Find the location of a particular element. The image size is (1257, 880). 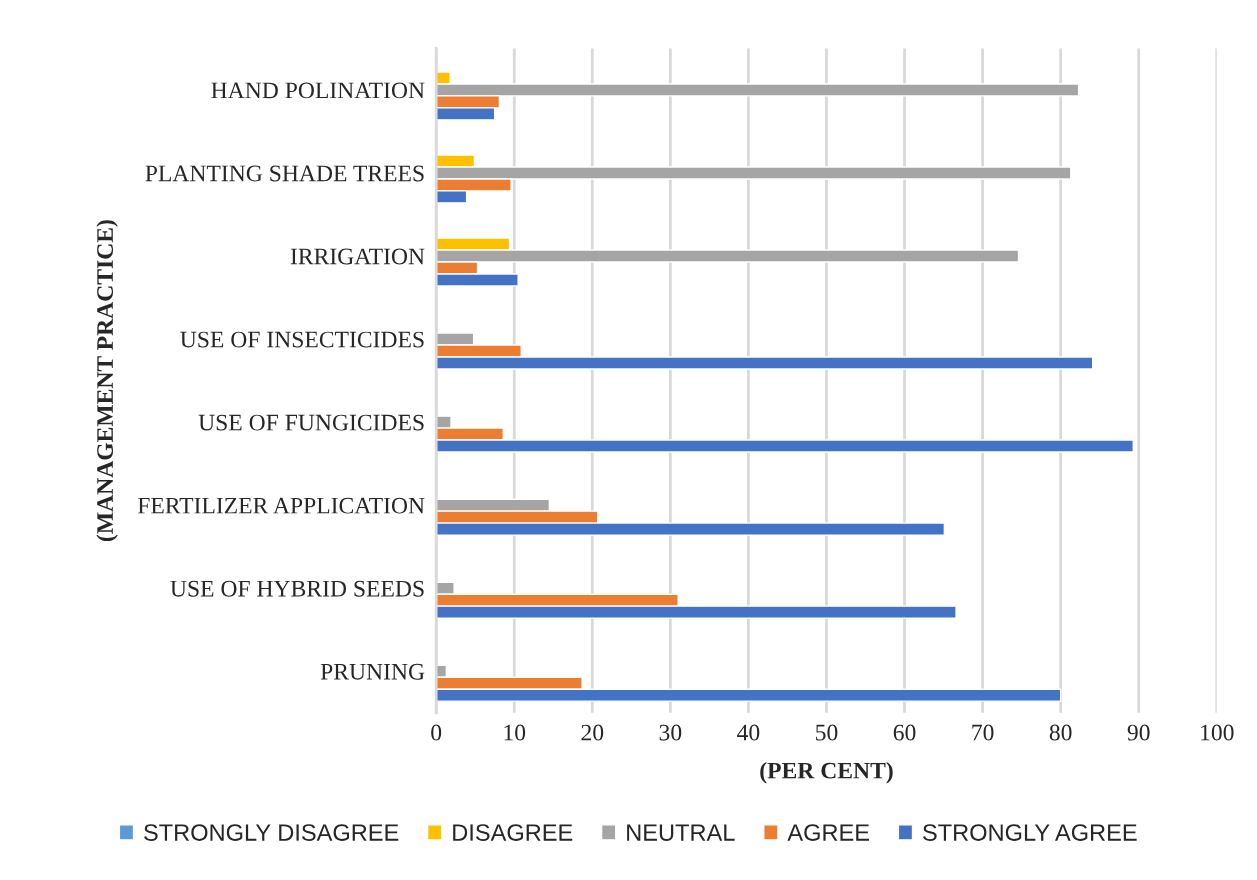

x-tick-label: 40 is located at coordinates (748, 732).